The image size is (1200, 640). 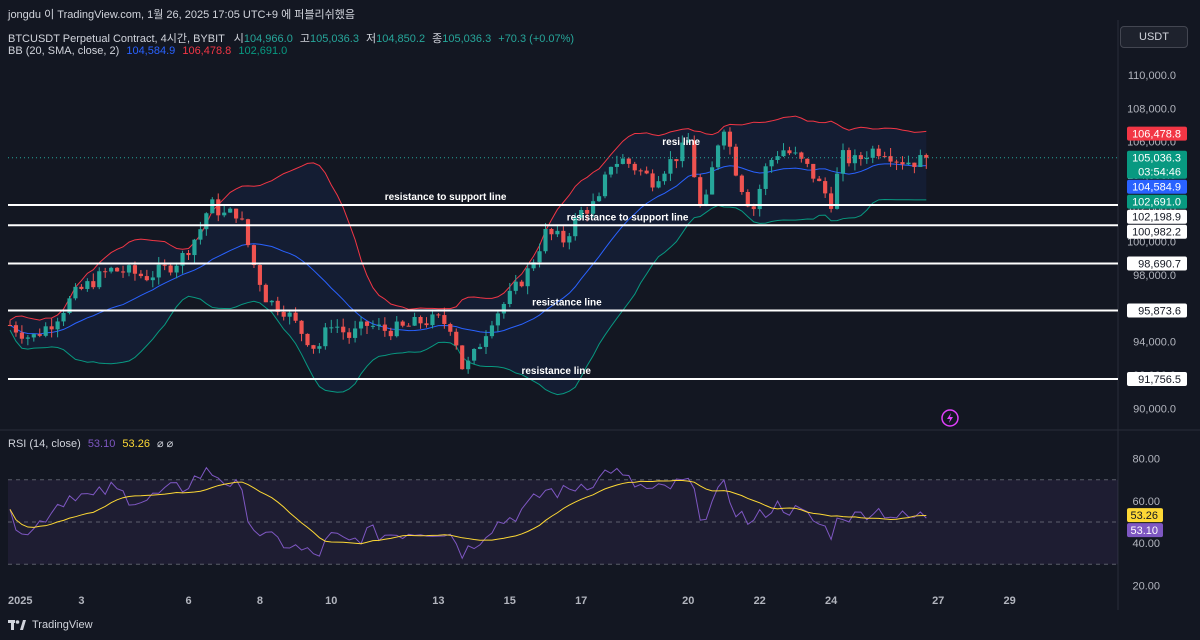 I want to click on time-tick-label: 17, so click(x=581, y=601).